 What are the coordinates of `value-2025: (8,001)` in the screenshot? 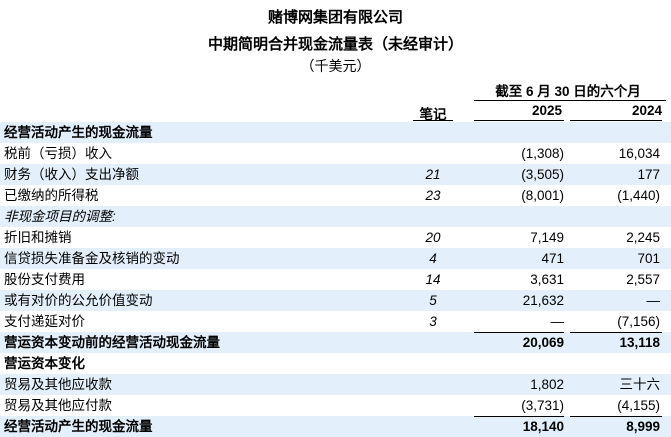 It's located at (542, 195).